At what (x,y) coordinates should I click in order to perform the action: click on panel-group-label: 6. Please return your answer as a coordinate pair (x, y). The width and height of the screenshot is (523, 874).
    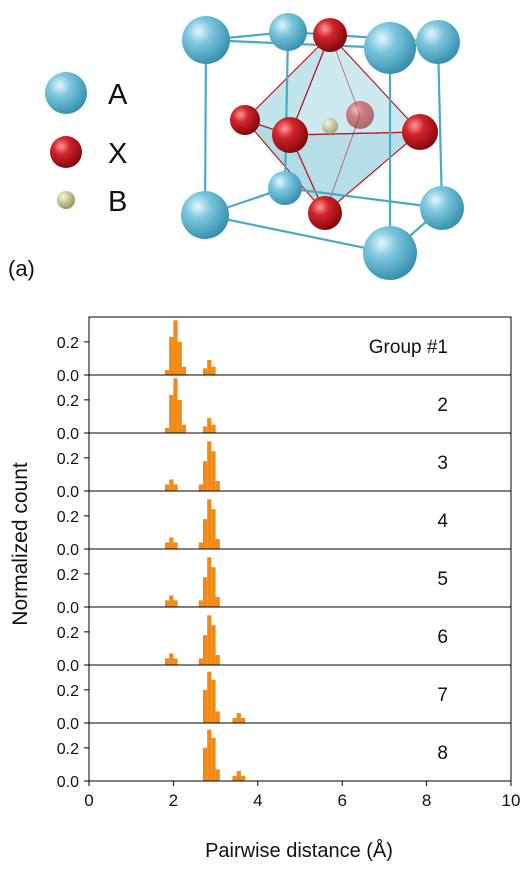
    Looking at the image, I should click on (442, 637).